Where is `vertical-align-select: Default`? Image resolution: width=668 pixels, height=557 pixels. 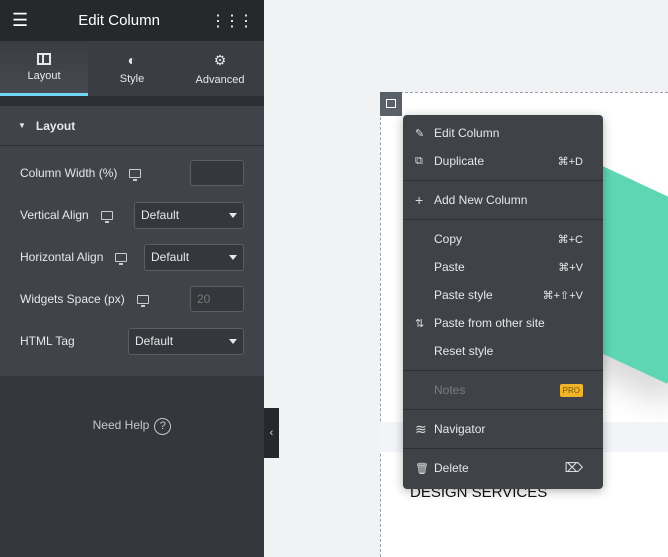
vertical-align-select: Default is located at coordinates (189, 215).